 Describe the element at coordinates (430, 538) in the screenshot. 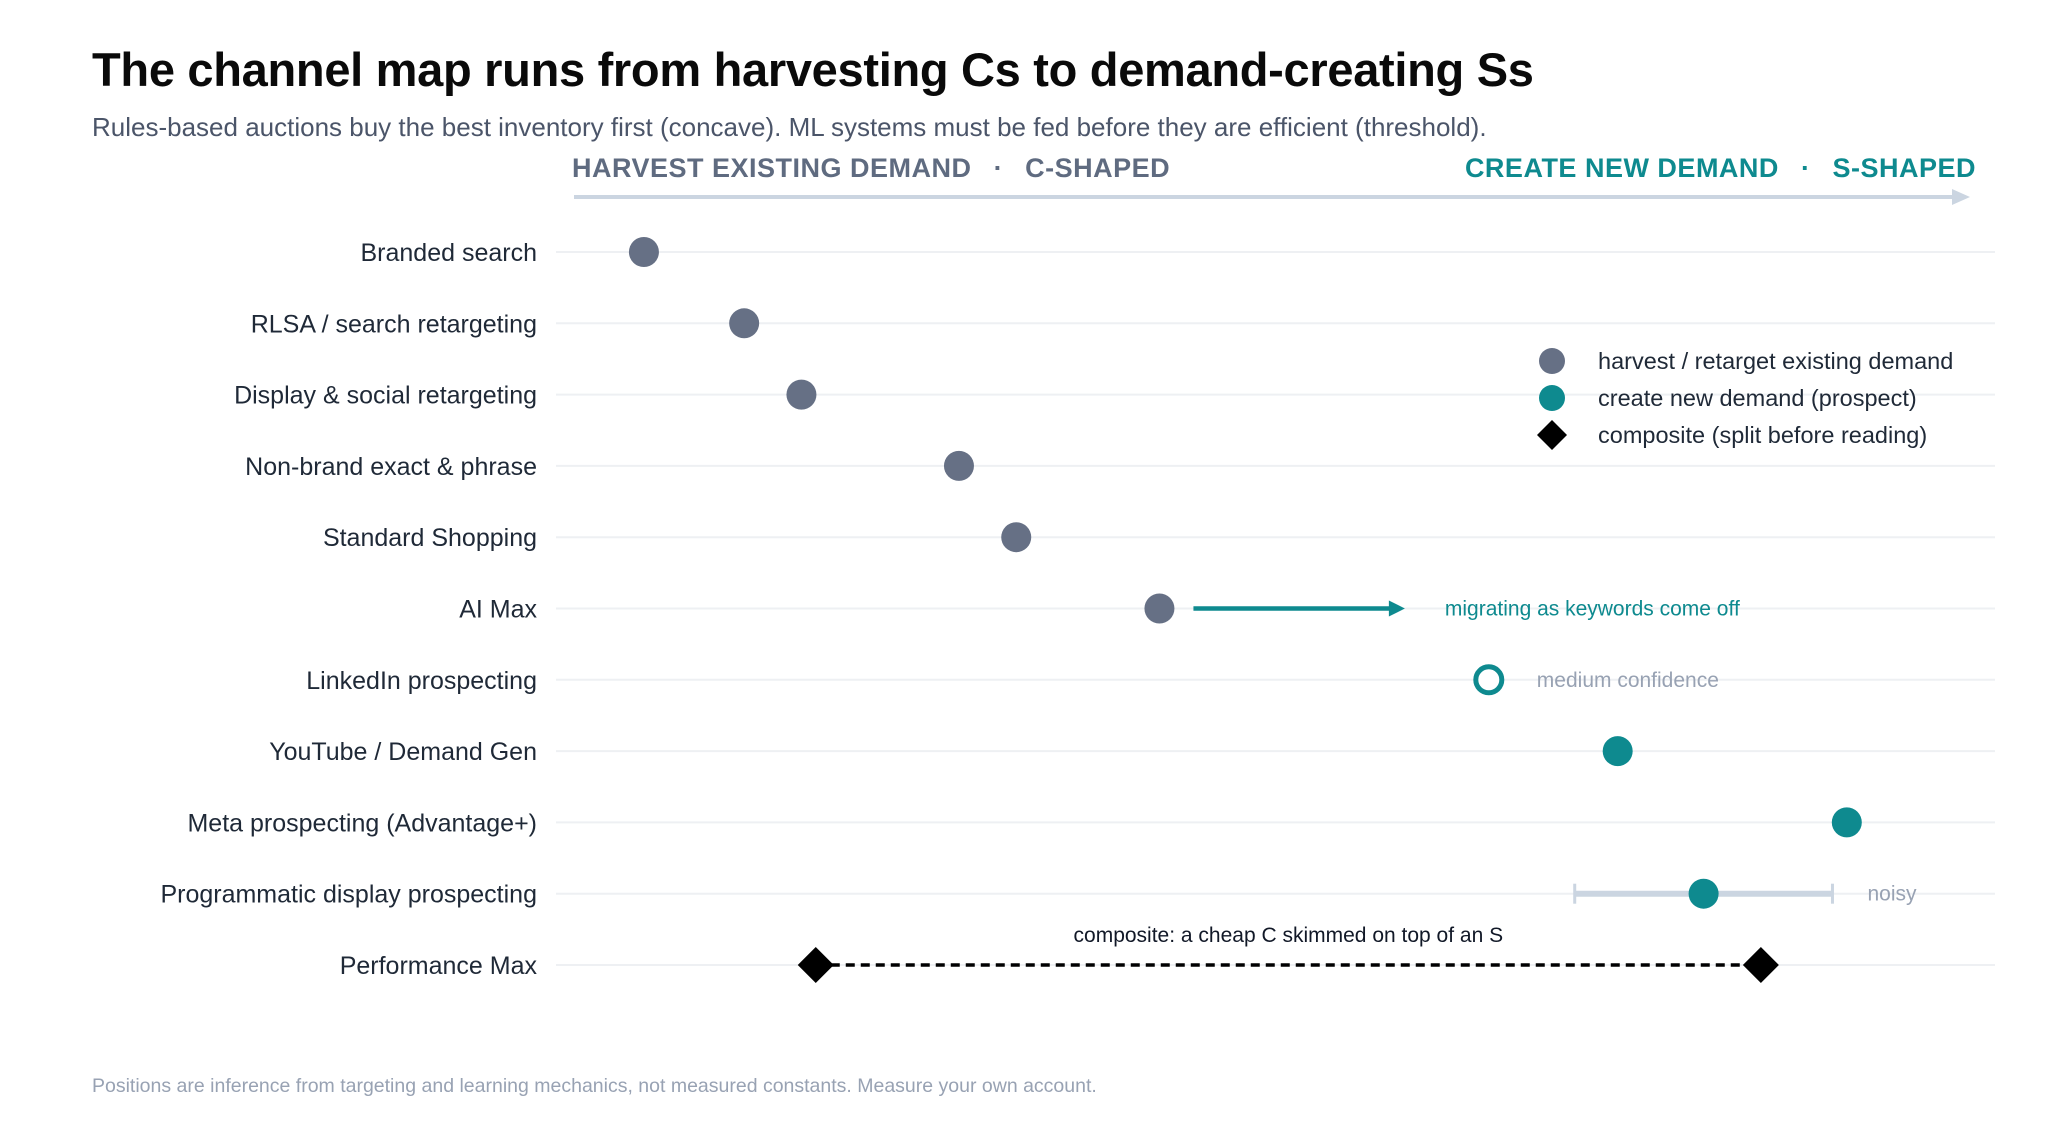

I see `row-label-standard-shopping: Standard Shopping` at that location.